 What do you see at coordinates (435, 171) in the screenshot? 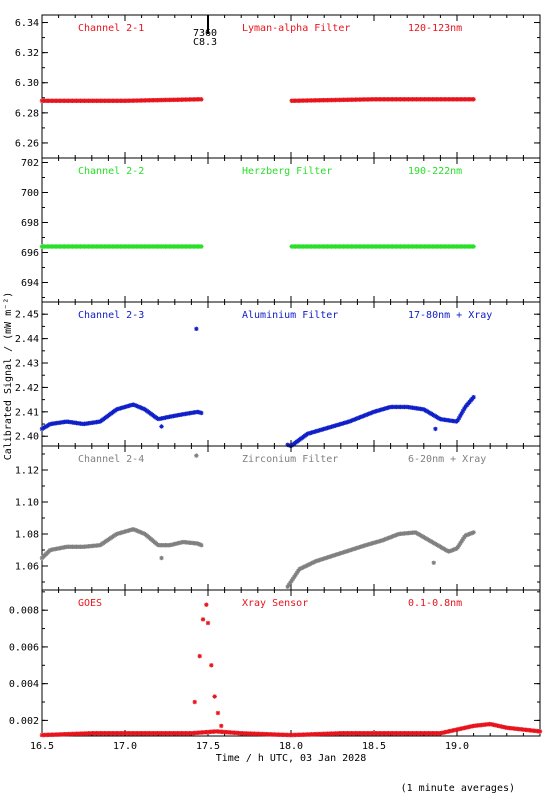
I see `panel-range: 190-222nm` at bounding box center [435, 171].